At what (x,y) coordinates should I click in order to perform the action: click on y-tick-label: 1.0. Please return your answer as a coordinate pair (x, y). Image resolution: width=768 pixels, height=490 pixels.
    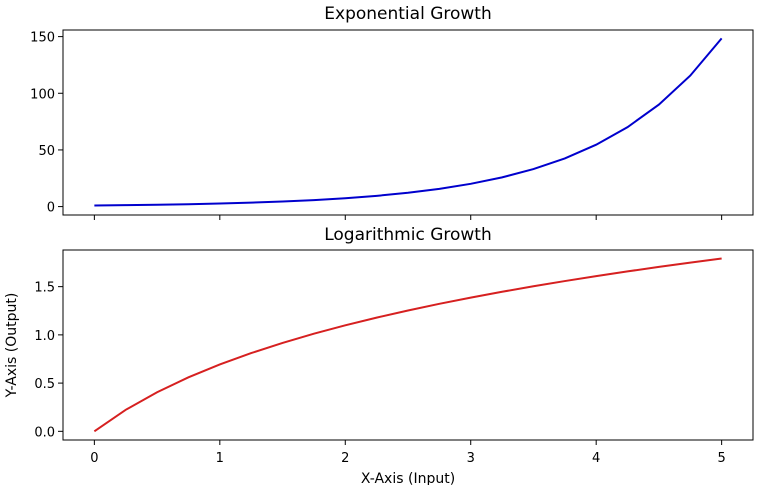
    Looking at the image, I should click on (44, 336).